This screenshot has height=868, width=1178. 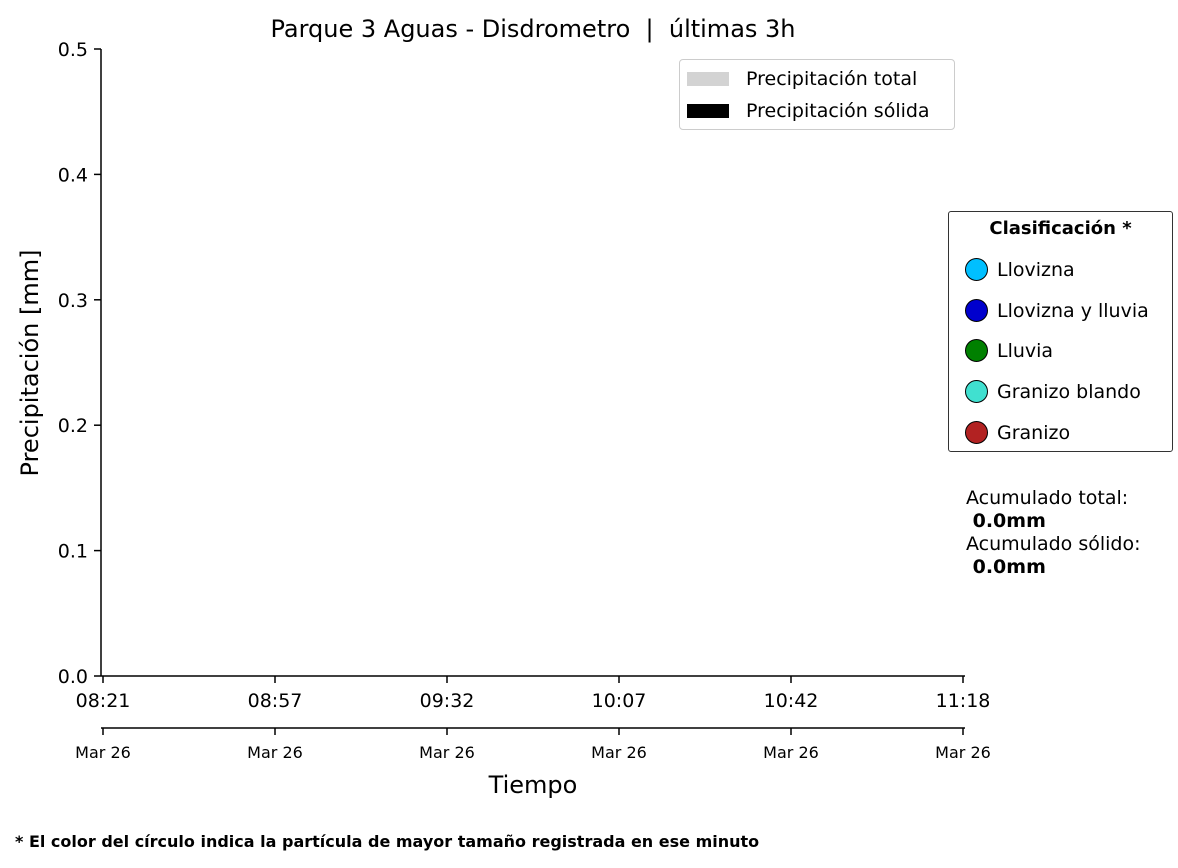 What do you see at coordinates (1053, 544) in the screenshot?
I see `accumulated-solid-label: Acumulado sólido:` at bounding box center [1053, 544].